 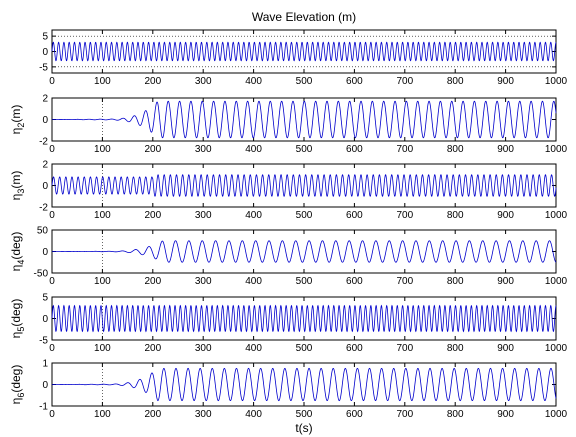 What do you see at coordinates (41, 274) in the screenshot?
I see `y-tick-label: -50` at bounding box center [41, 274].